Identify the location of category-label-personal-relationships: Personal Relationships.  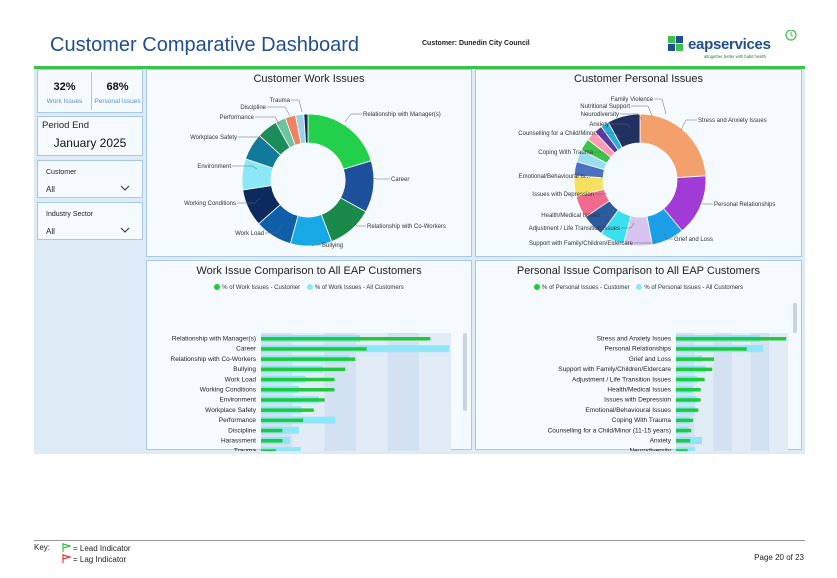
(638, 349).